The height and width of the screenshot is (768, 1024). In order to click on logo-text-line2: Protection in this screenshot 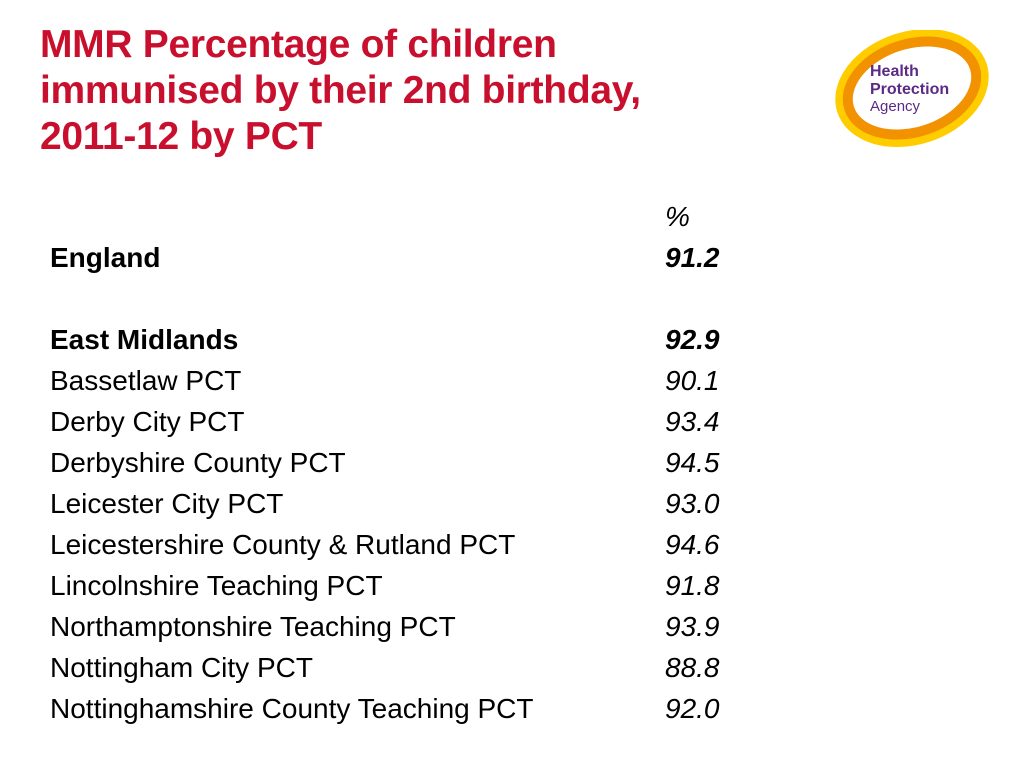, I will do `click(909, 89)`.